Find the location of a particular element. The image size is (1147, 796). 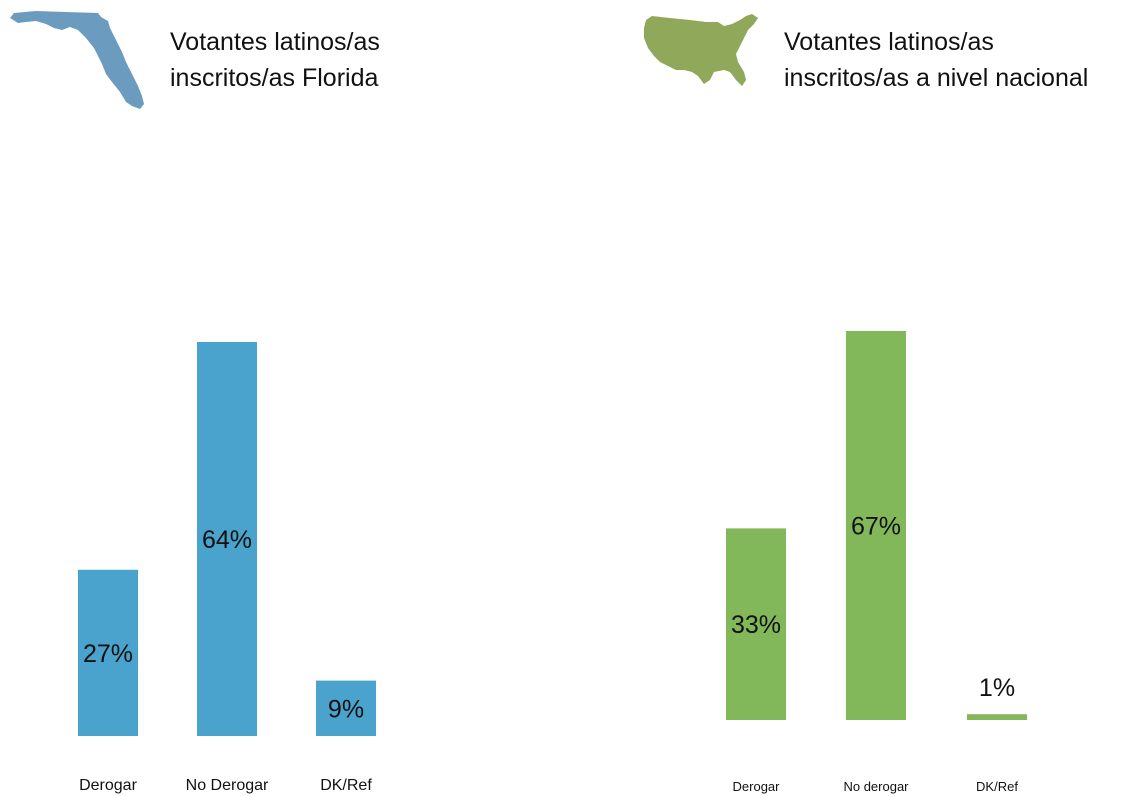

florida-category-label: DK/Ref is located at coordinates (346, 785).